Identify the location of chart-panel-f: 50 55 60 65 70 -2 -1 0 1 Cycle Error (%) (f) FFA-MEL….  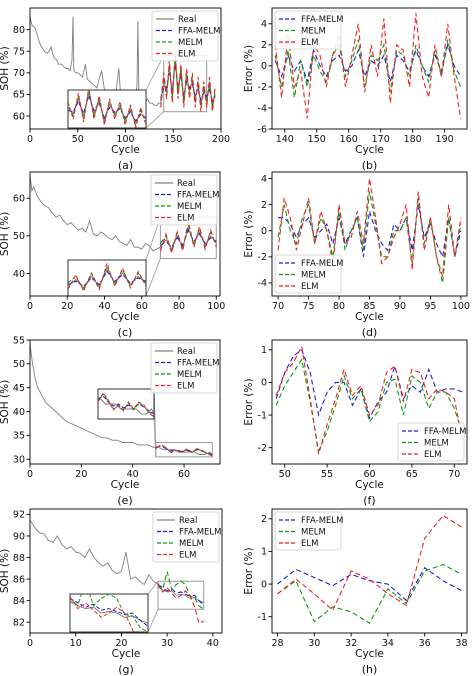
(355, 423).